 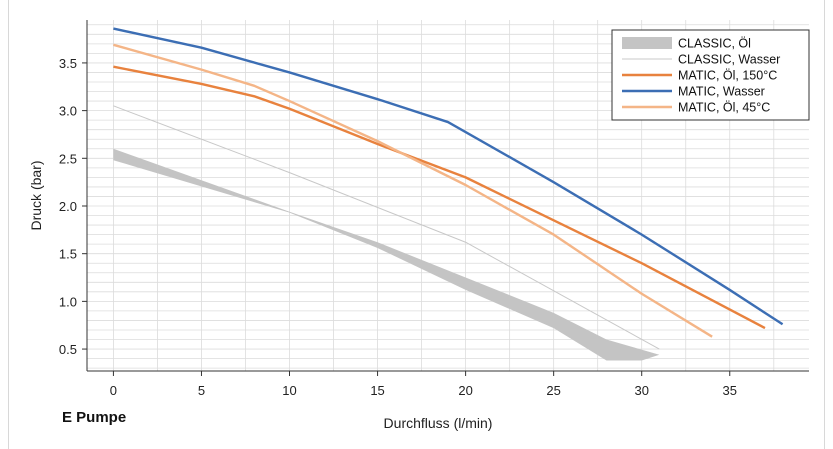 What do you see at coordinates (377, 390) in the screenshot?
I see `x-tick-label: 15` at bounding box center [377, 390].